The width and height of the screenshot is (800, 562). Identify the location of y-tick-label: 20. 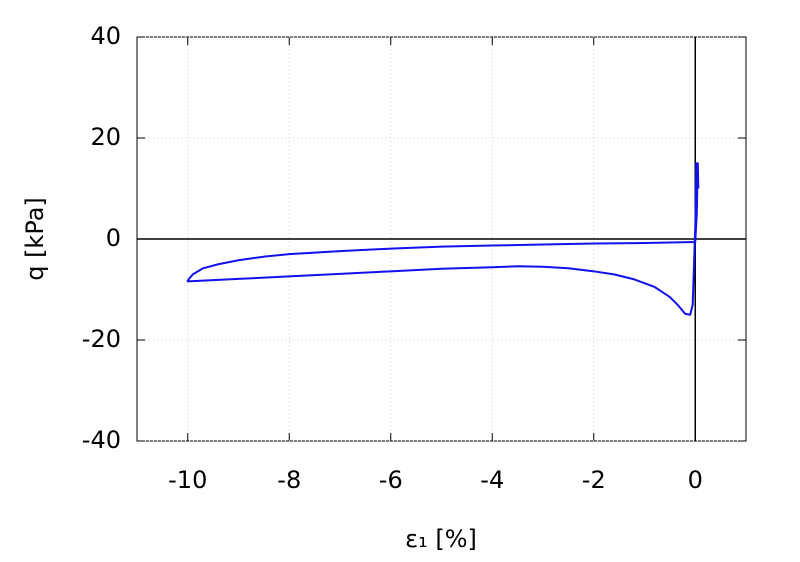
(105, 137).